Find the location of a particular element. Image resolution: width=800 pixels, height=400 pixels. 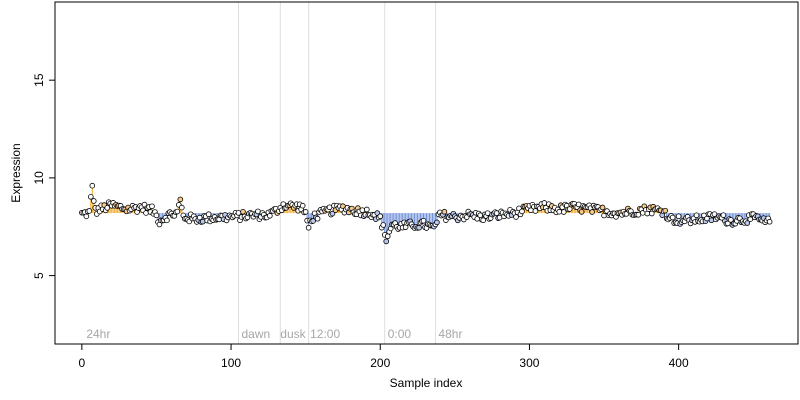

x-tick-label: 100 is located at coordinates (231, 363).